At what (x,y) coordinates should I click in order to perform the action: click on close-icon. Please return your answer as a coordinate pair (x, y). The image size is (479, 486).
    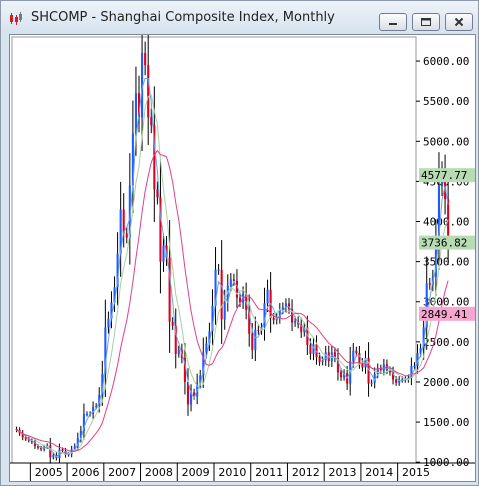
    Looking at the image, I should click on (459, 22).